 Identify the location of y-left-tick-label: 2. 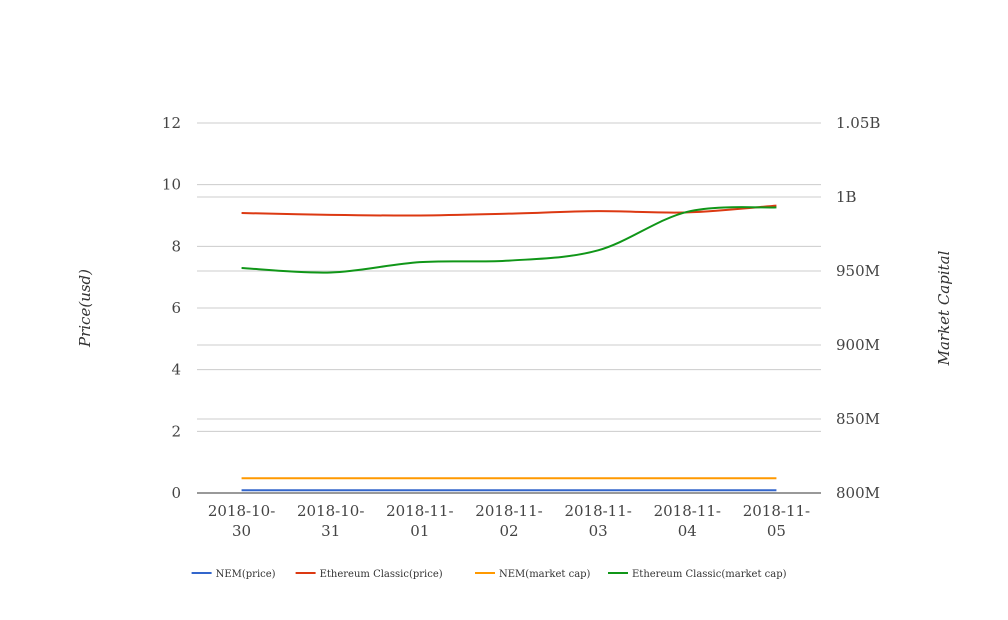
(176, 431).